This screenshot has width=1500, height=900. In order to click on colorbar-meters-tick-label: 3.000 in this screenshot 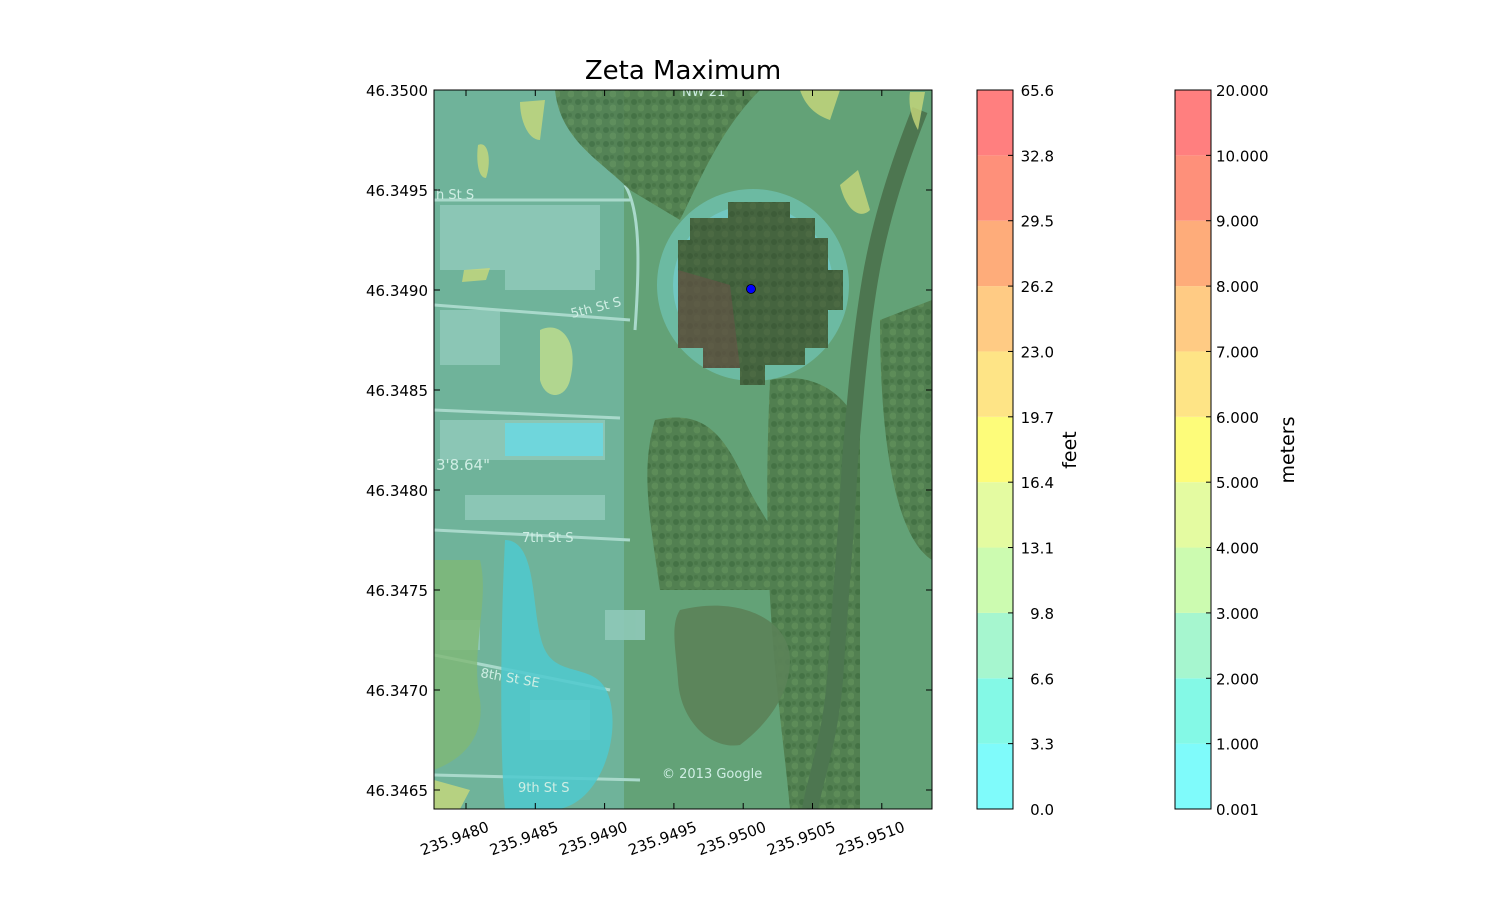, I will do `click(1237, 614)`.